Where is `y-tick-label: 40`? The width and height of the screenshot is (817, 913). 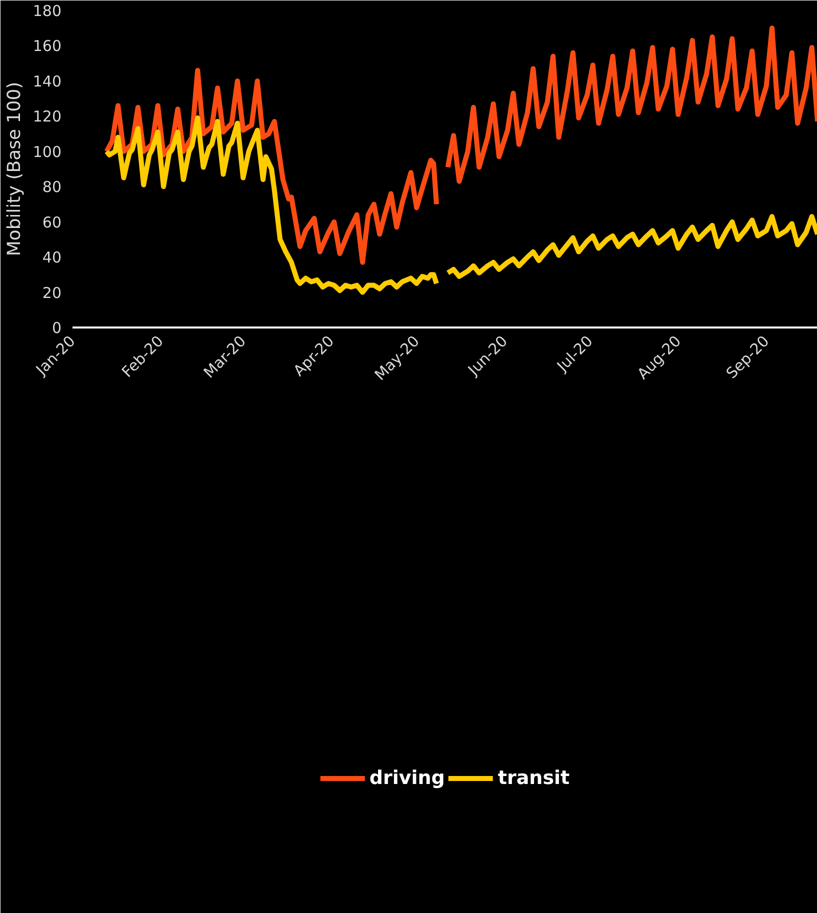 y-tick-label: 40 is located at coordinates (52, 257).